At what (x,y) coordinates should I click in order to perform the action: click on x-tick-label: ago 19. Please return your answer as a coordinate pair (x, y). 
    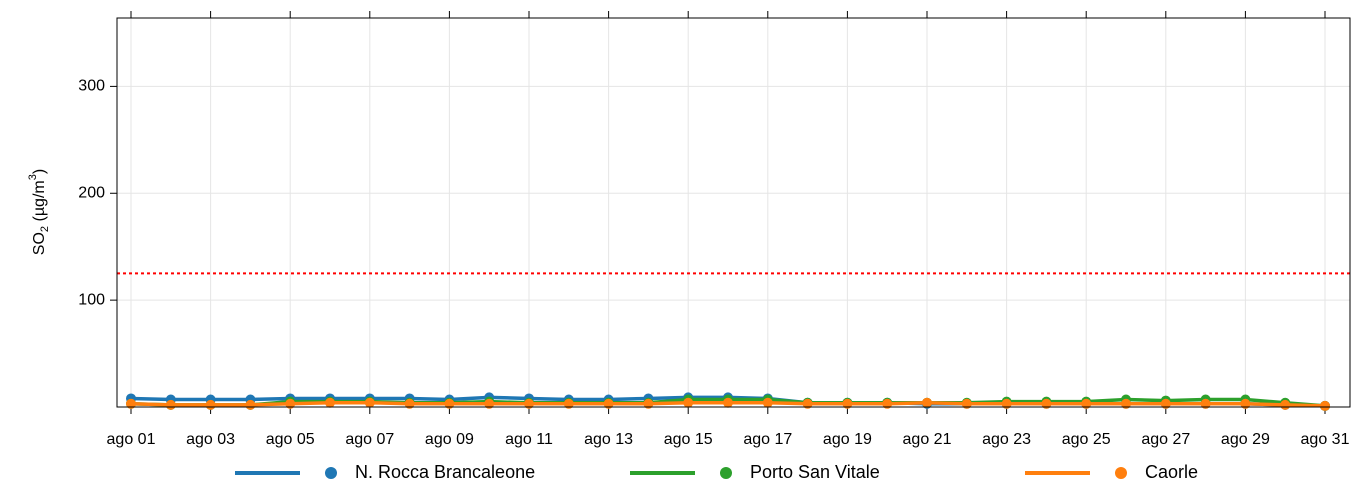
    Looking at the image, I should click on (847, 439).